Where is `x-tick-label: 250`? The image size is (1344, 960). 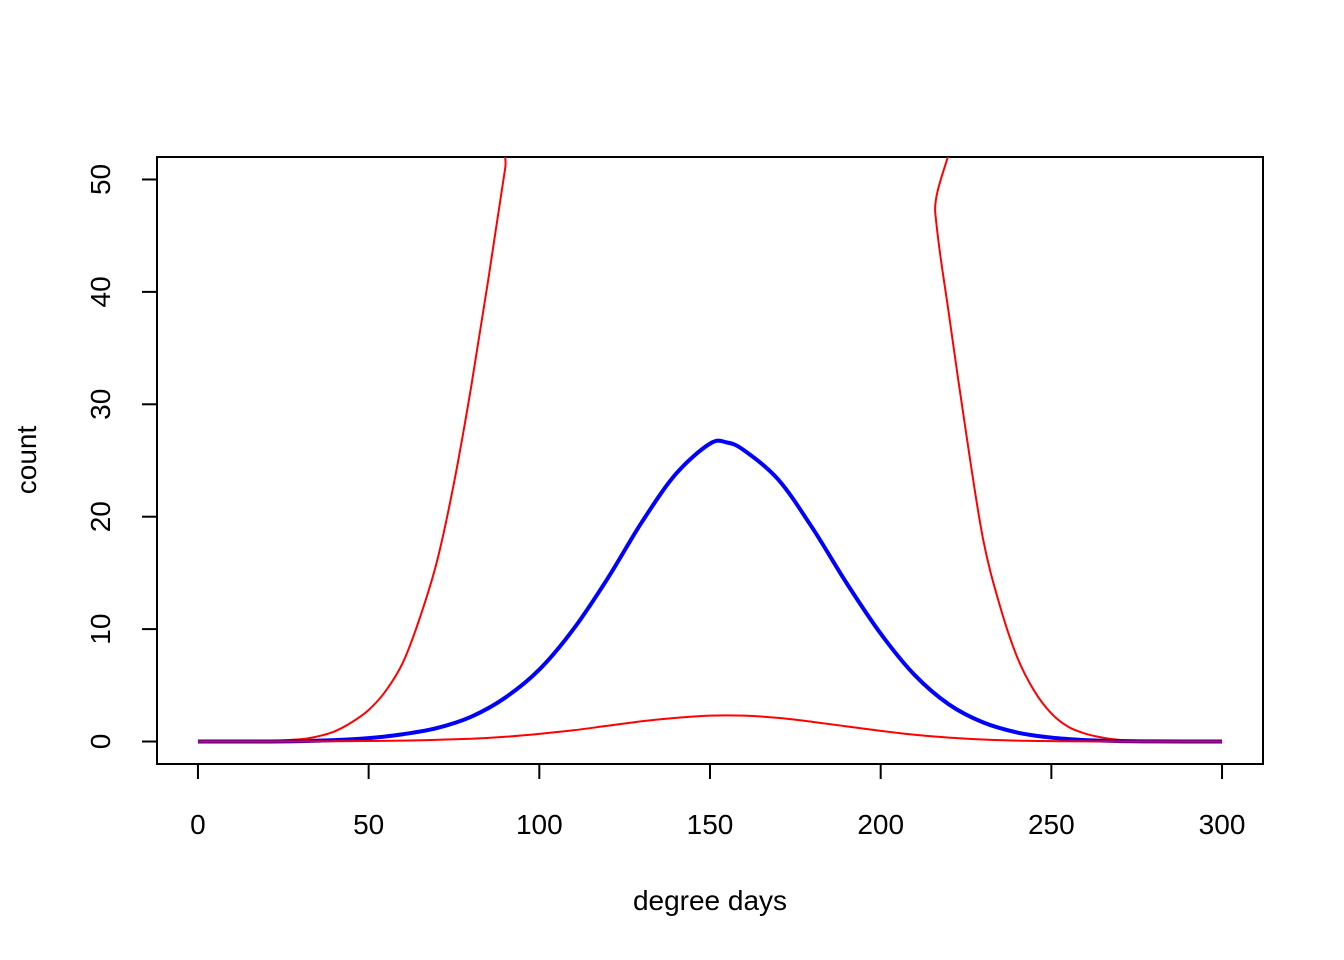
x-tick-label: 250 is located at coordinates (1051, 824).